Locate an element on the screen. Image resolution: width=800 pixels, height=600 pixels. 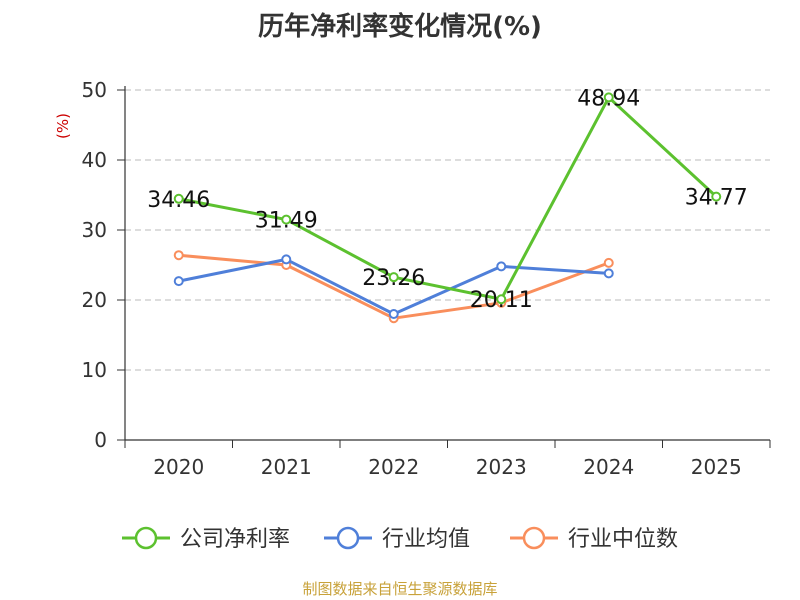
data-label: 34.46 is located at coordinates (178, 200).